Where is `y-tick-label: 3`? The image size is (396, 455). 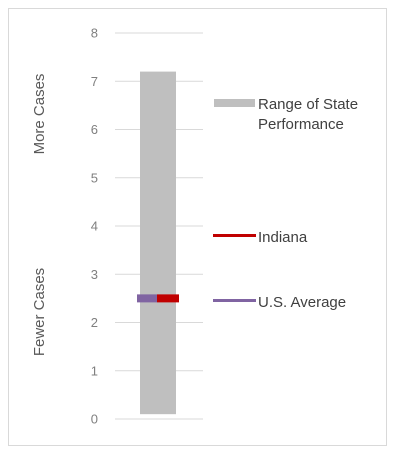 y-tick-label: 3 is located at coordinates (94, 274).